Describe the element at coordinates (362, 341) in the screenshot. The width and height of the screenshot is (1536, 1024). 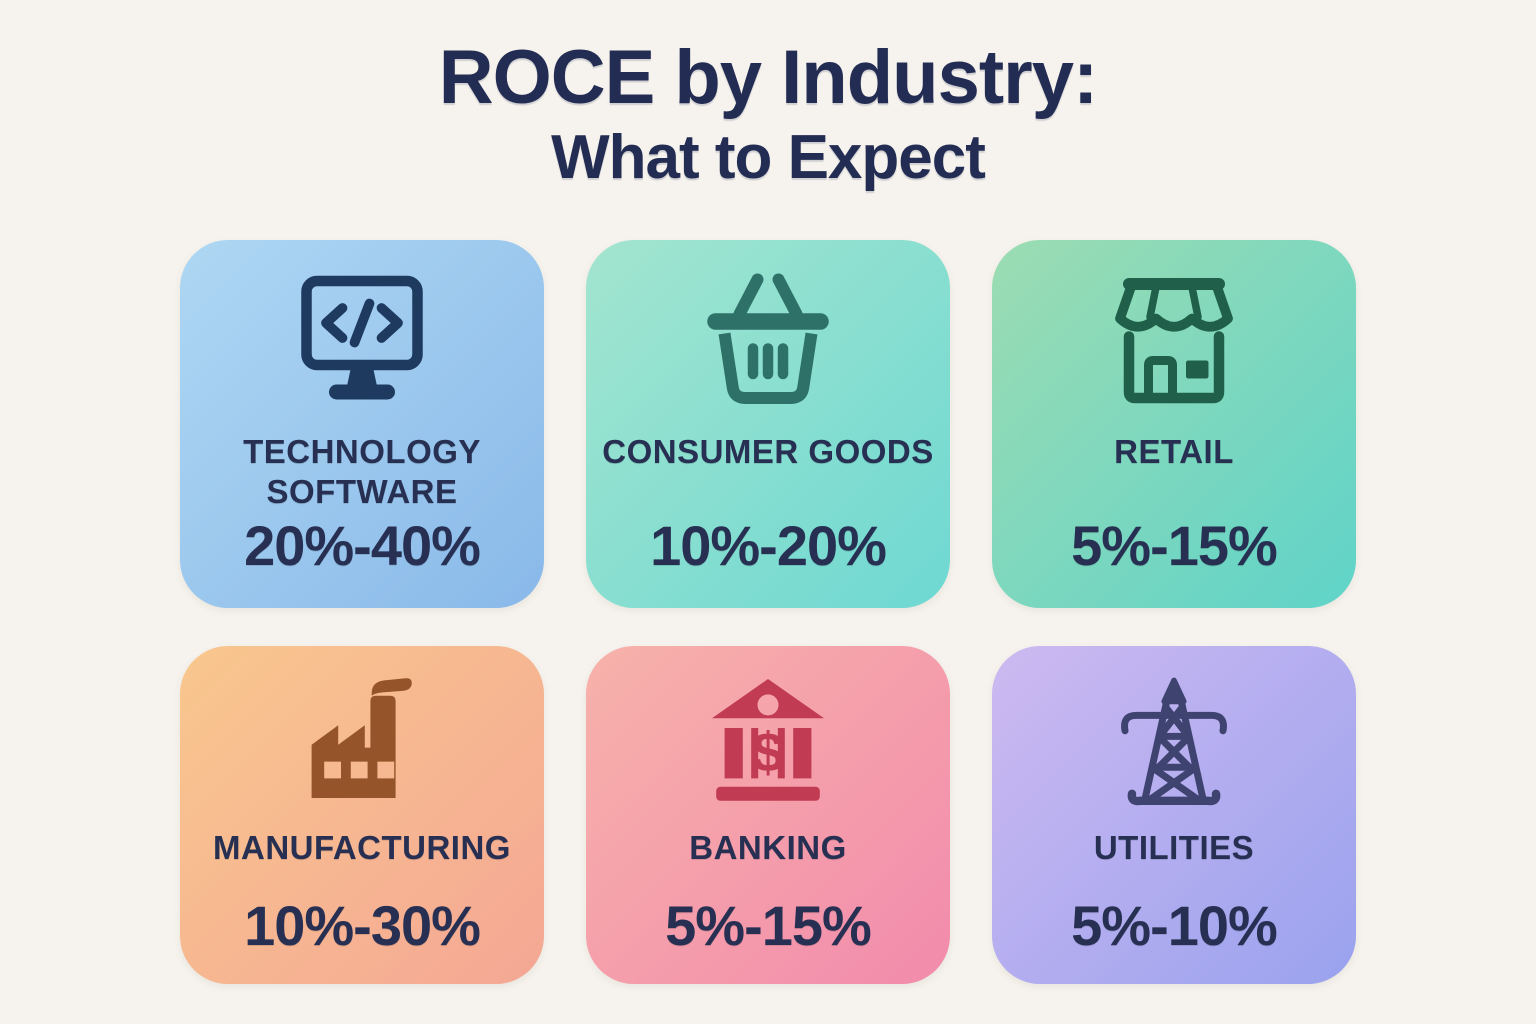
I see `monitor-code-icon` at that location.